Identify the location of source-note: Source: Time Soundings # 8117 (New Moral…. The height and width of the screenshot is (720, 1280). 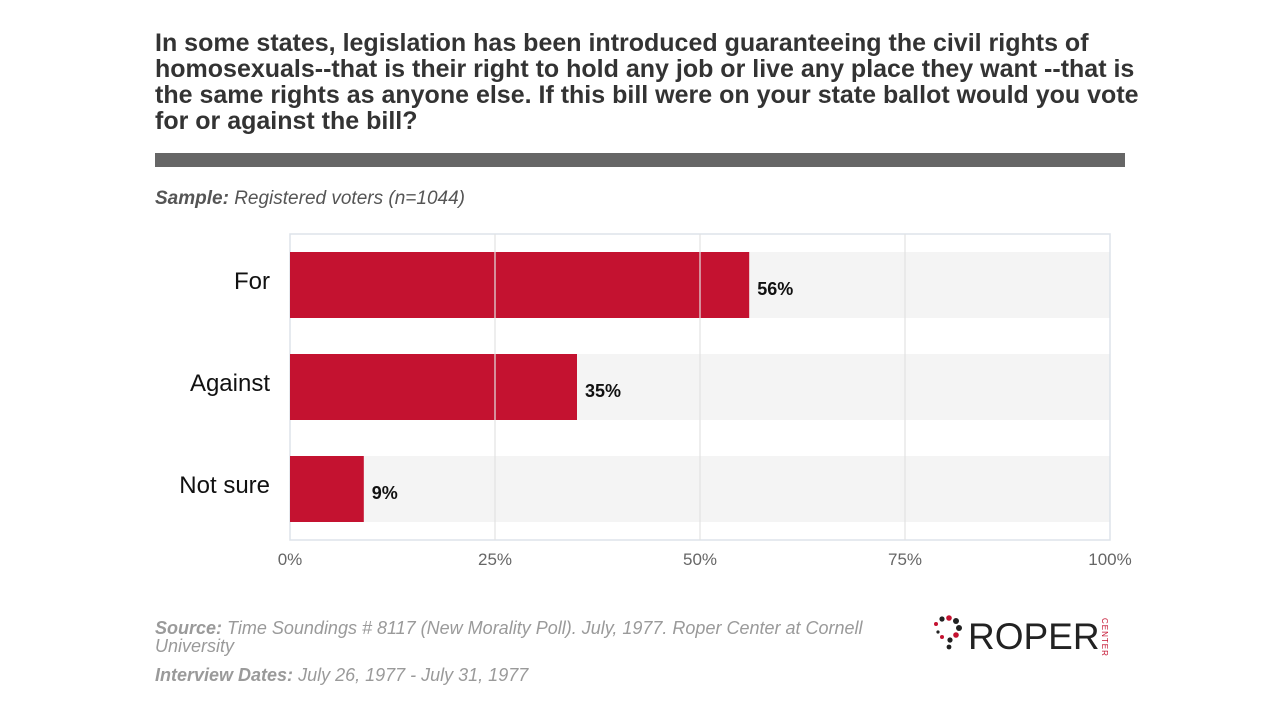
(515, 637).